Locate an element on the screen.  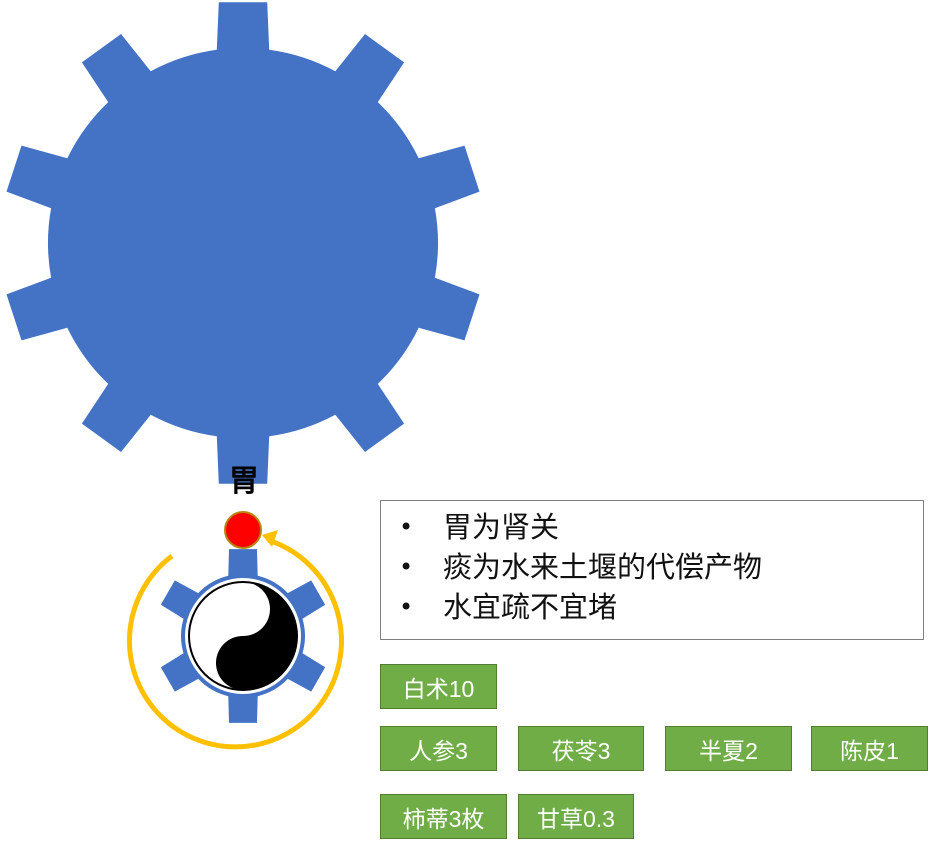
cycle-arrow is located at coordinates (235, 643).